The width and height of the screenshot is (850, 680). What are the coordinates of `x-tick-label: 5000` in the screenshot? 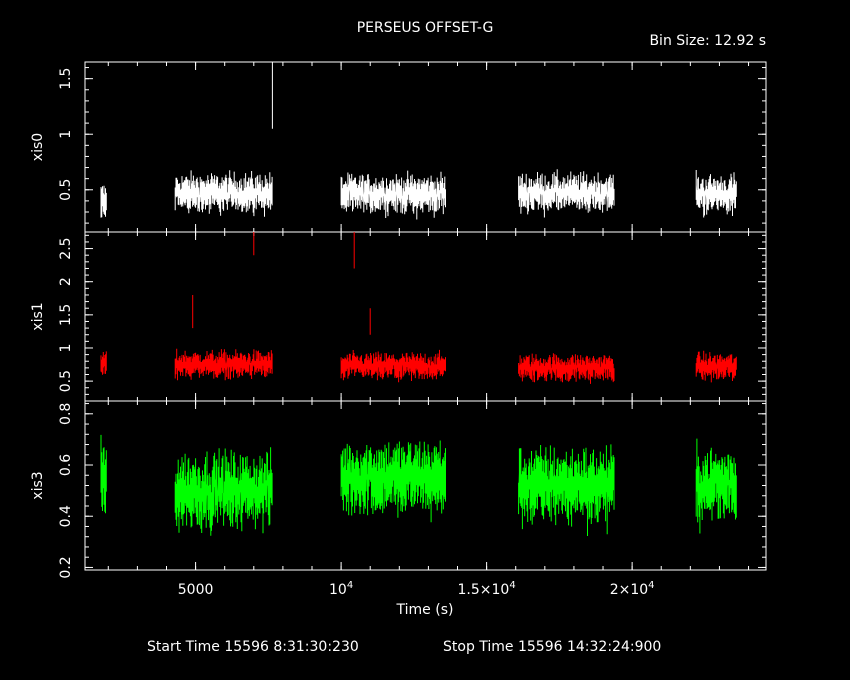 It's located at (196, 590).